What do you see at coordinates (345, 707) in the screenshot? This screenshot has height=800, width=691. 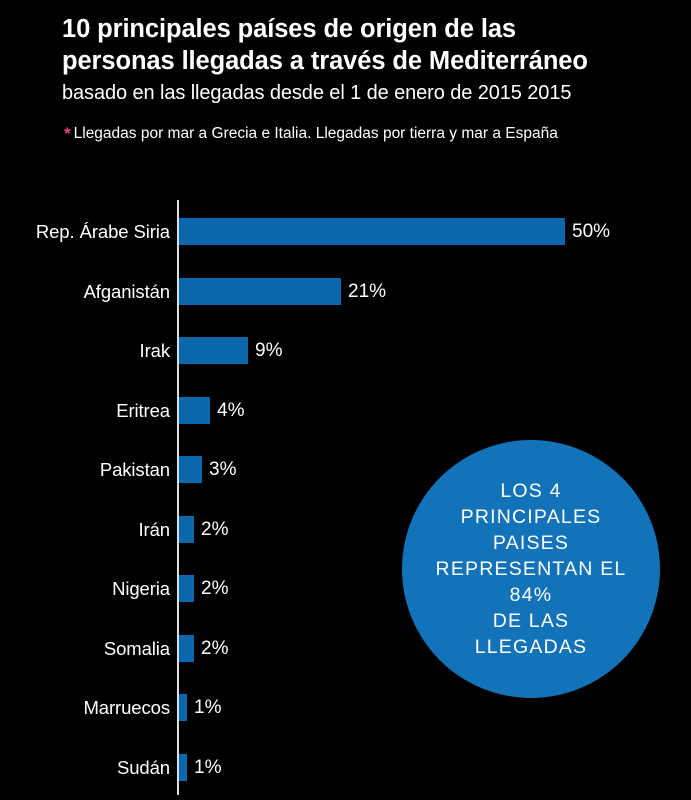 I see `bar-row: Marruecos 1%` at bounding box center [345, 707].